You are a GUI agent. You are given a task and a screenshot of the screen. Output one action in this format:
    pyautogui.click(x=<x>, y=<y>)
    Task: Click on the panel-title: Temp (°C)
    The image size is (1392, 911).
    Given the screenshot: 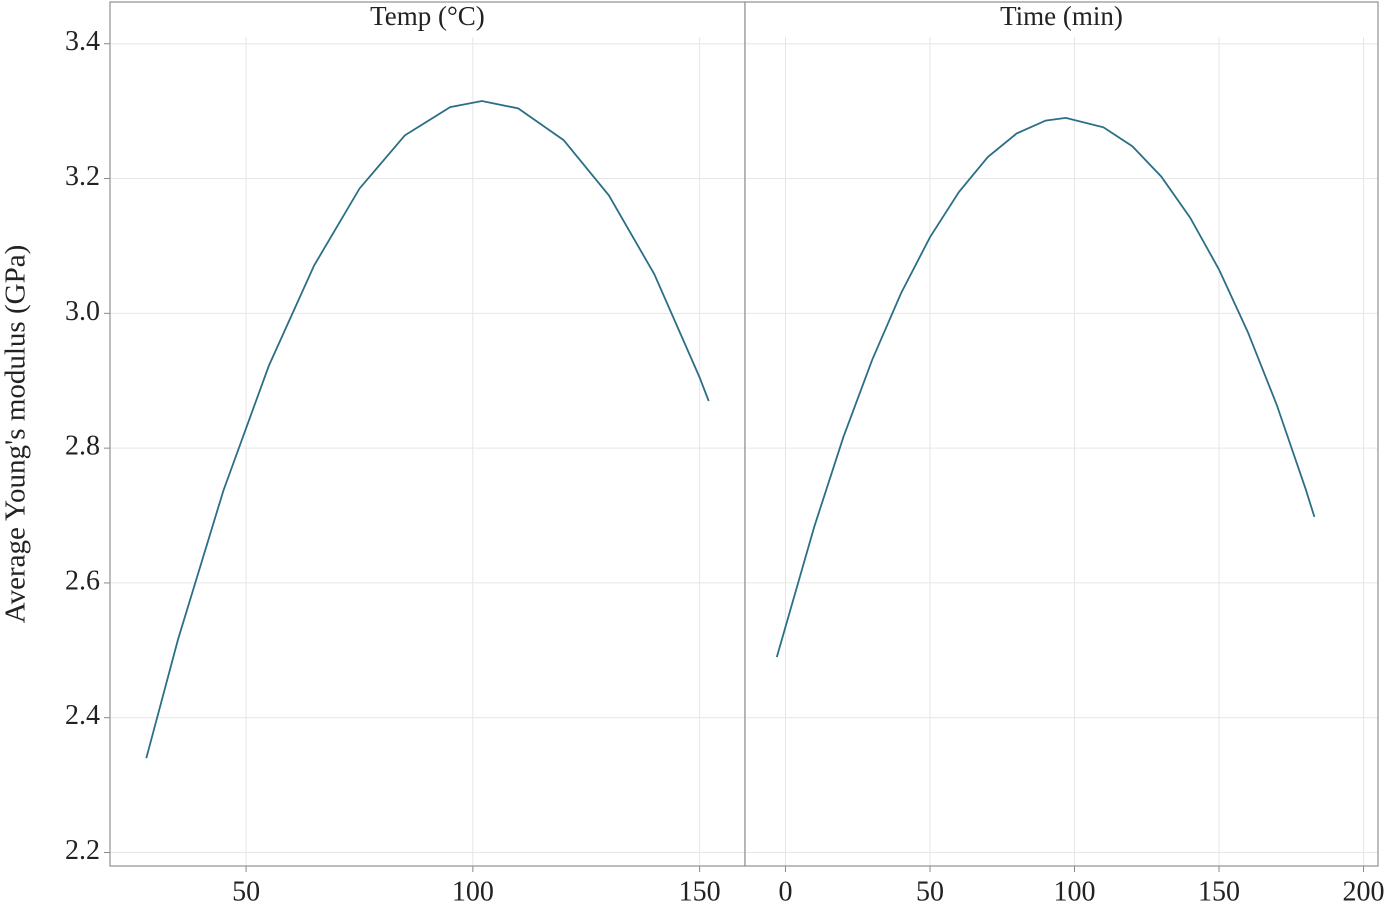 What is the action you would take?
    pyautogui.click(x=427, y=16)
    